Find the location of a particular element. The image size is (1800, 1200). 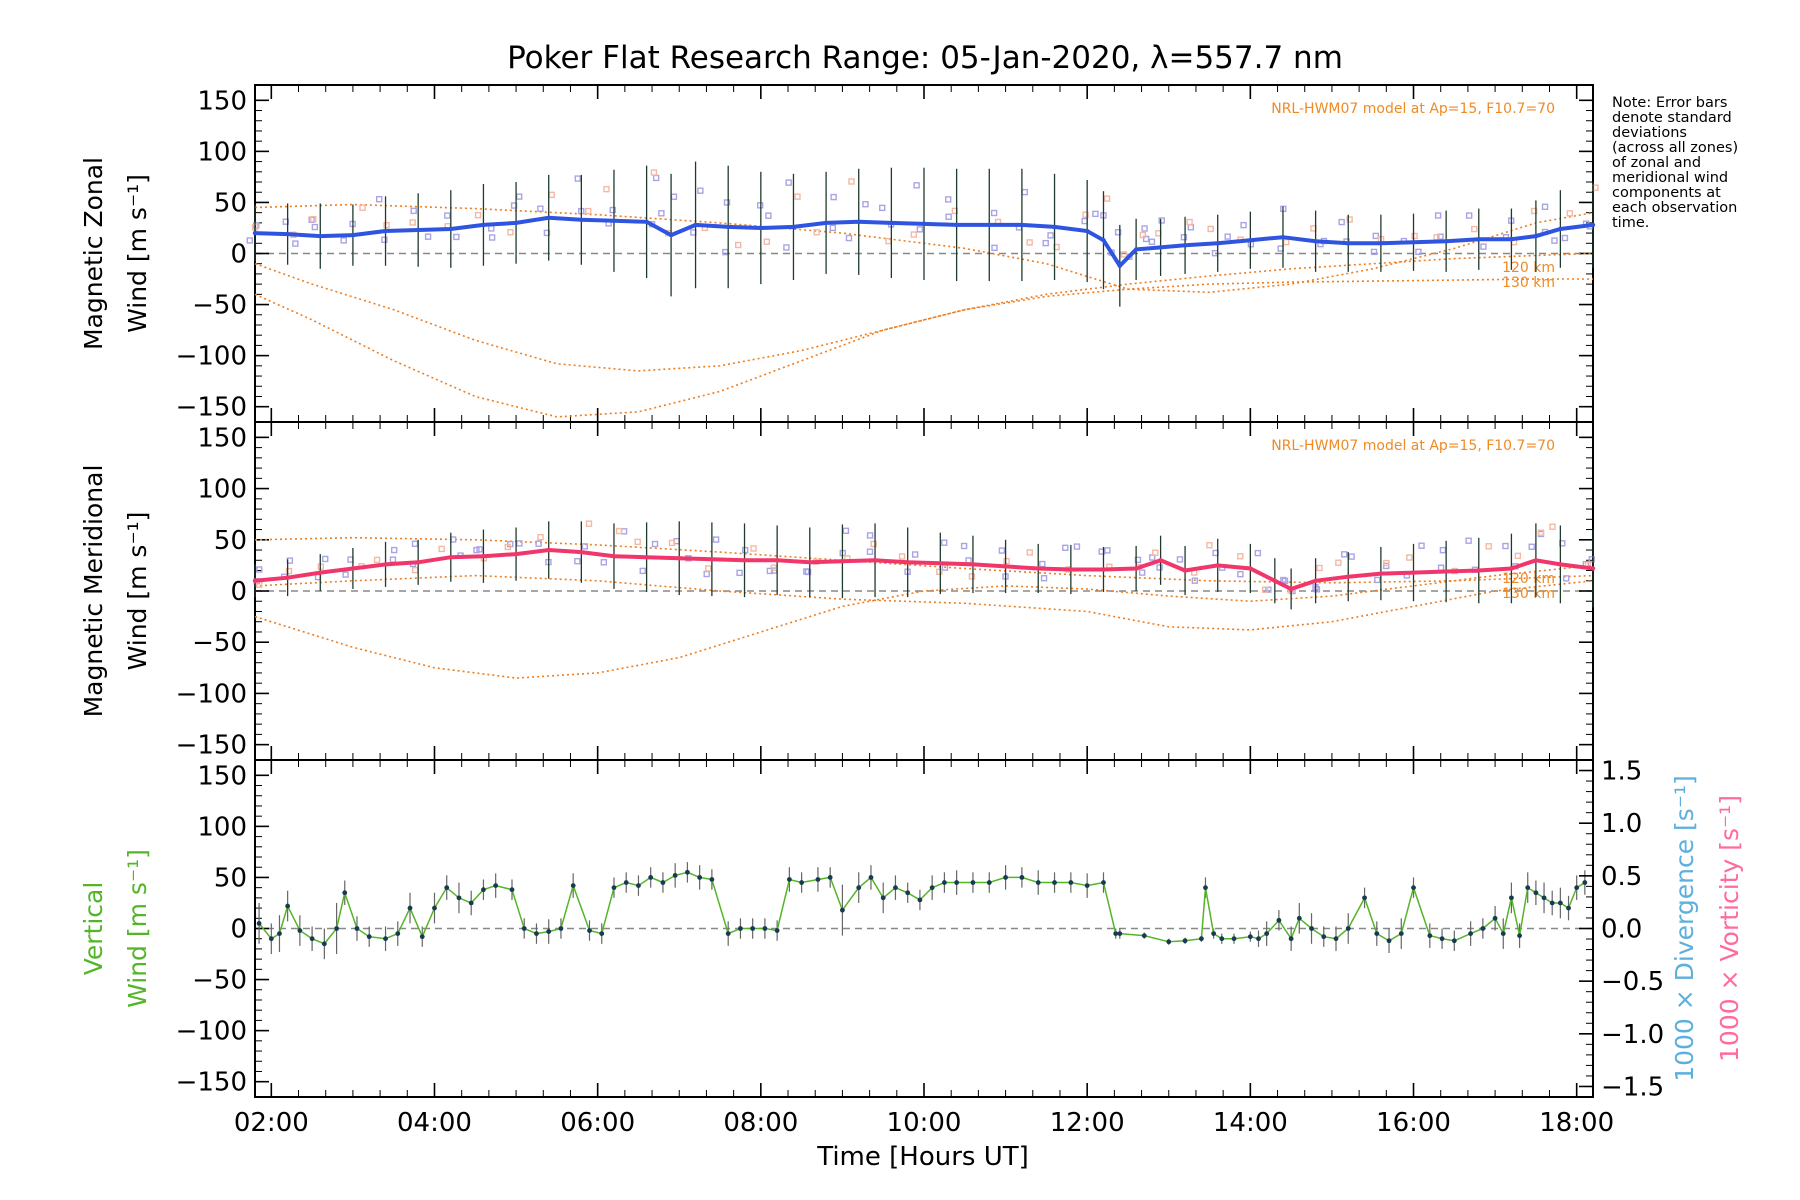

x-tick-label: 02:00 is located at coordinates (271, 1123).